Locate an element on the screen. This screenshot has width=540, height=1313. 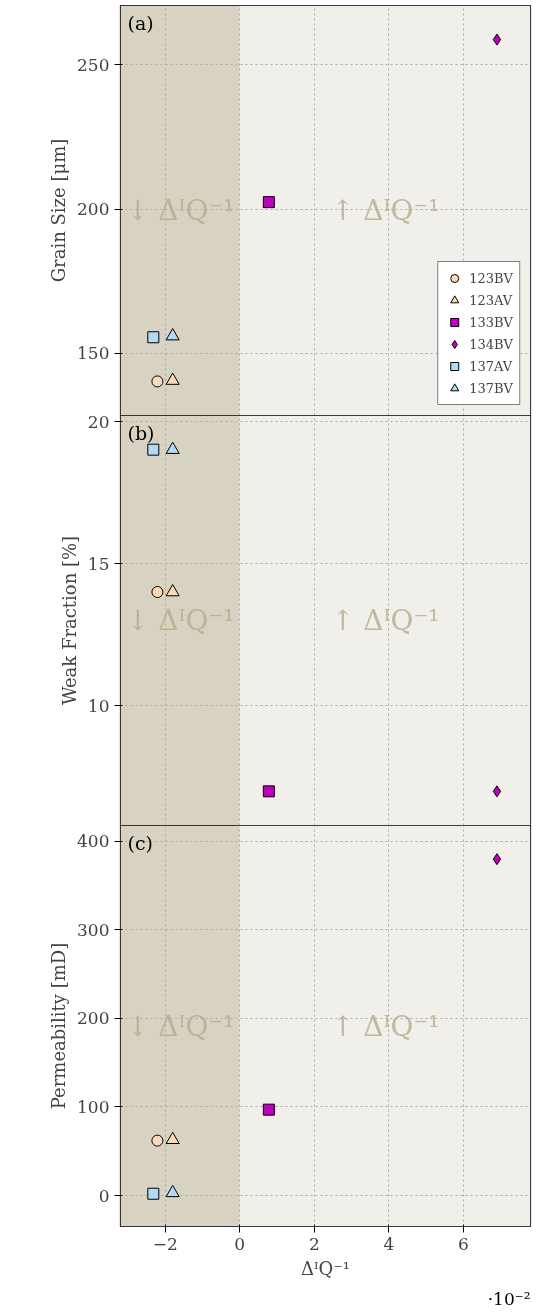
x-tick-label: 6 is located at coordinates (463, 1243).